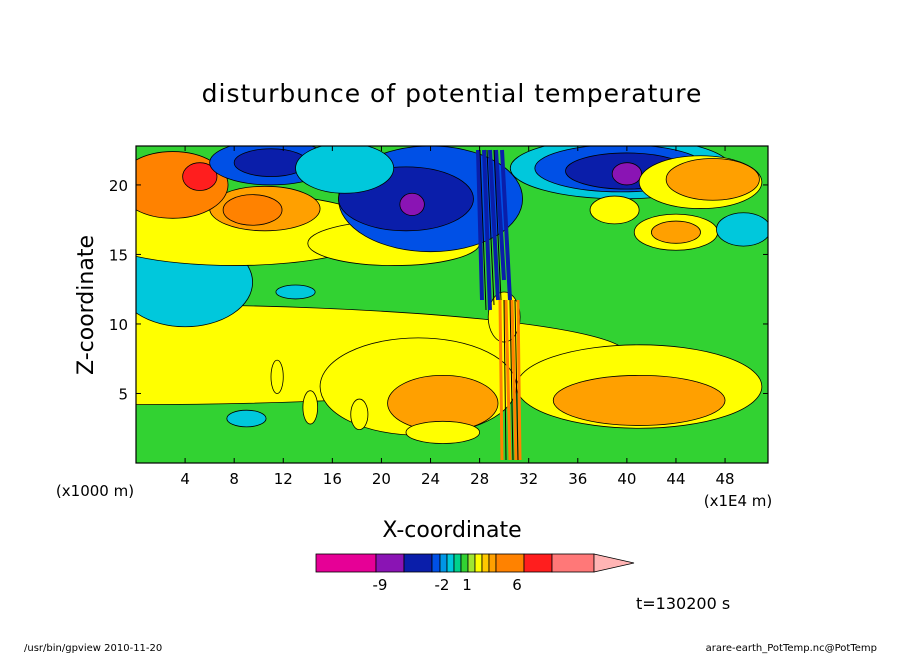 This screenshot has height=654, width=904. I want to click on y-tick-label: 20, so click(118, 186).